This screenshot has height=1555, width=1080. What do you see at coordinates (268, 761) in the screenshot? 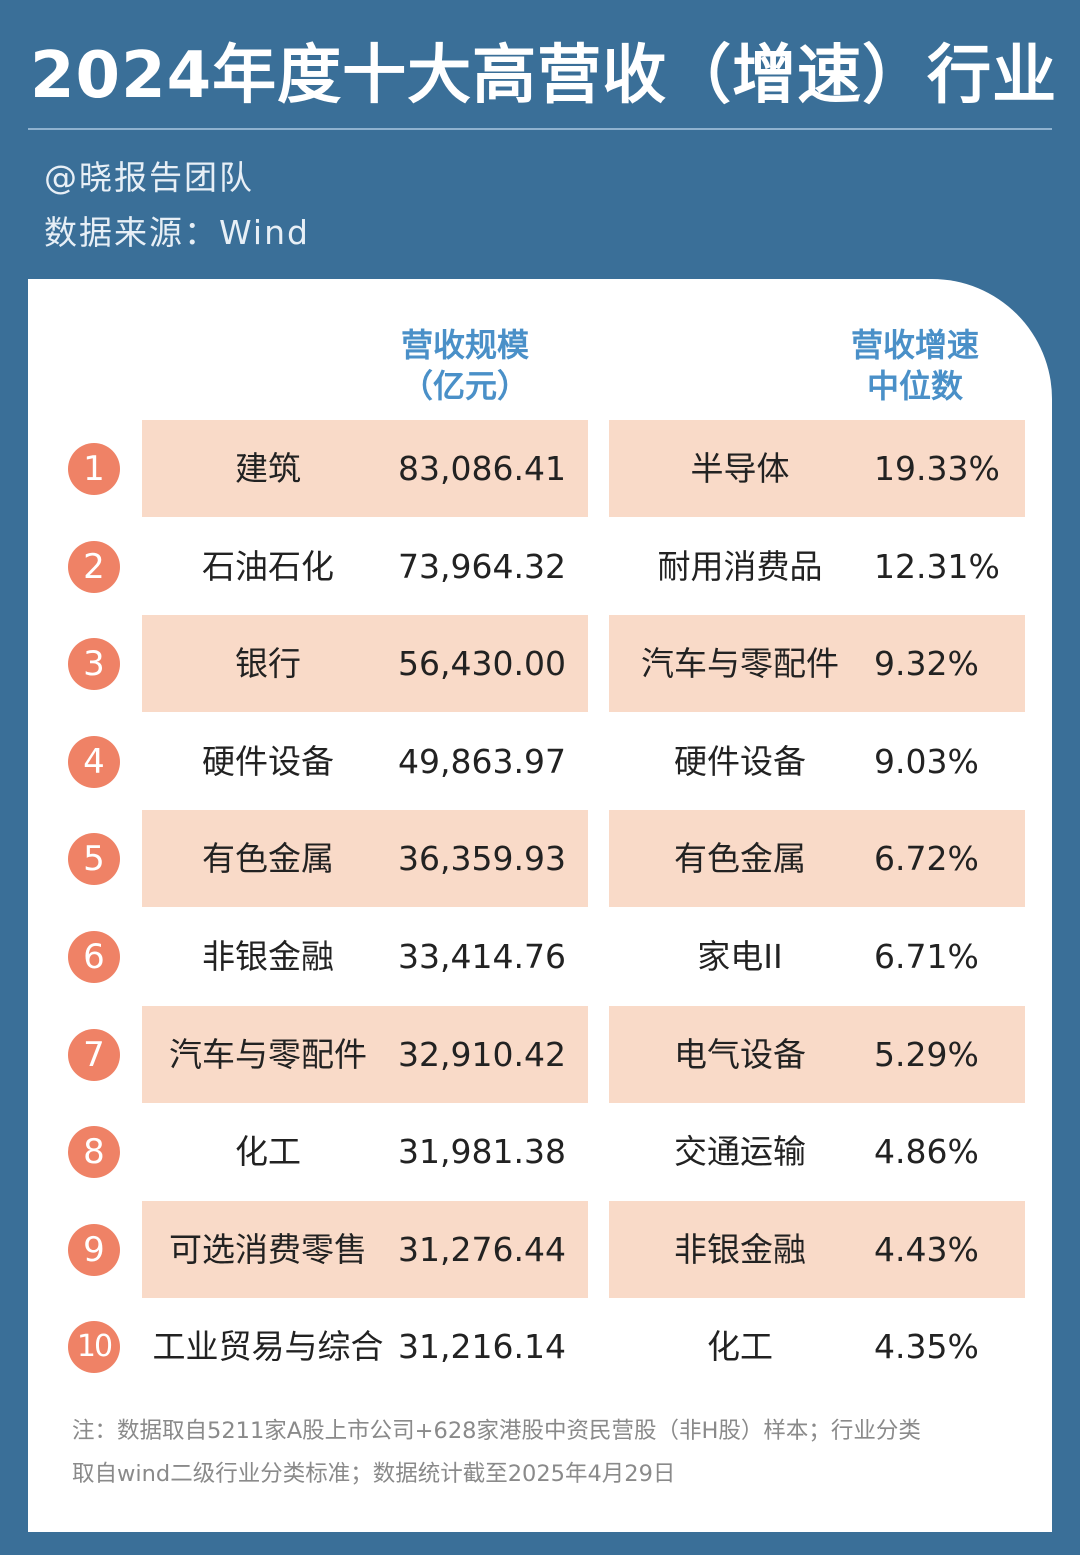
I see `revenue-industry: 硬件设备` at bounding box center [268, 761].